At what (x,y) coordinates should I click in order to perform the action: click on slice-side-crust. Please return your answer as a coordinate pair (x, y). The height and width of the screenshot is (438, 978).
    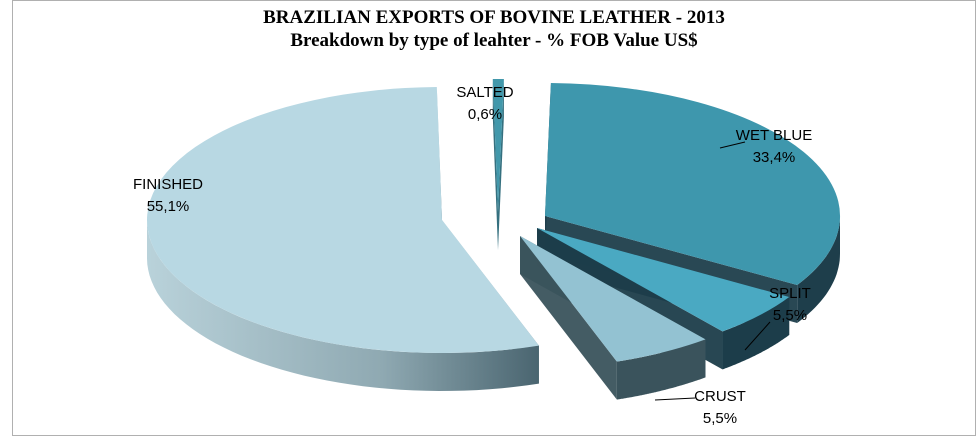
    Looking at the image, I should click on (661, 369).